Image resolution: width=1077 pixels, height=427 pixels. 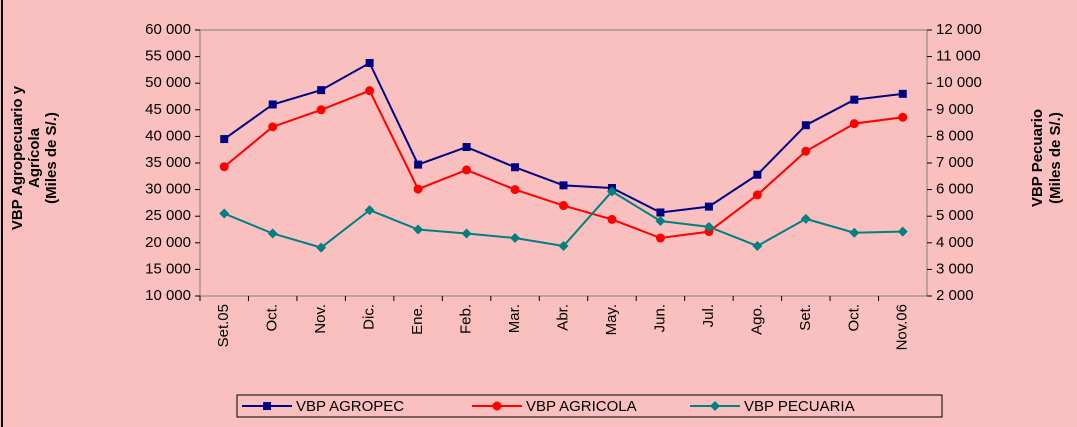 I want to click on y-axis-title: Agrícola, so click(x=34, y=157).